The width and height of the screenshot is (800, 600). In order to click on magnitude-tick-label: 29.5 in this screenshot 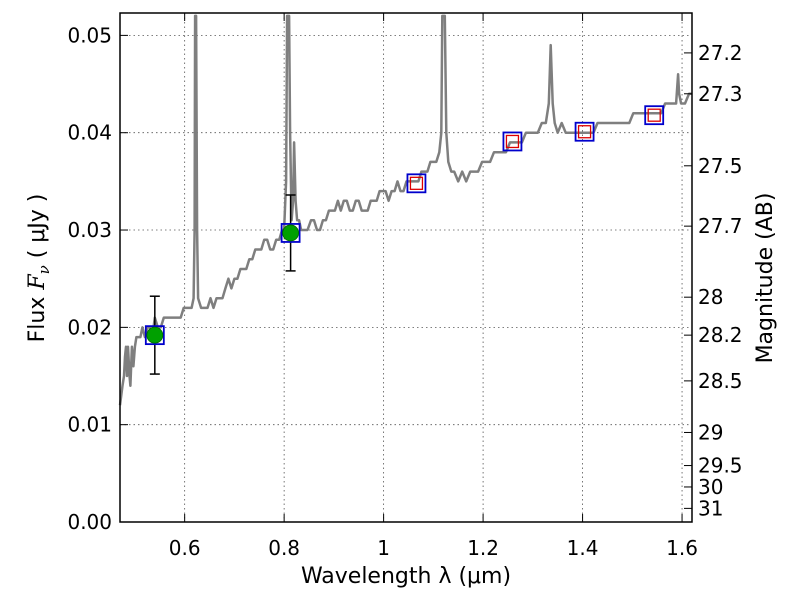, I will do `click(720, 466)`.